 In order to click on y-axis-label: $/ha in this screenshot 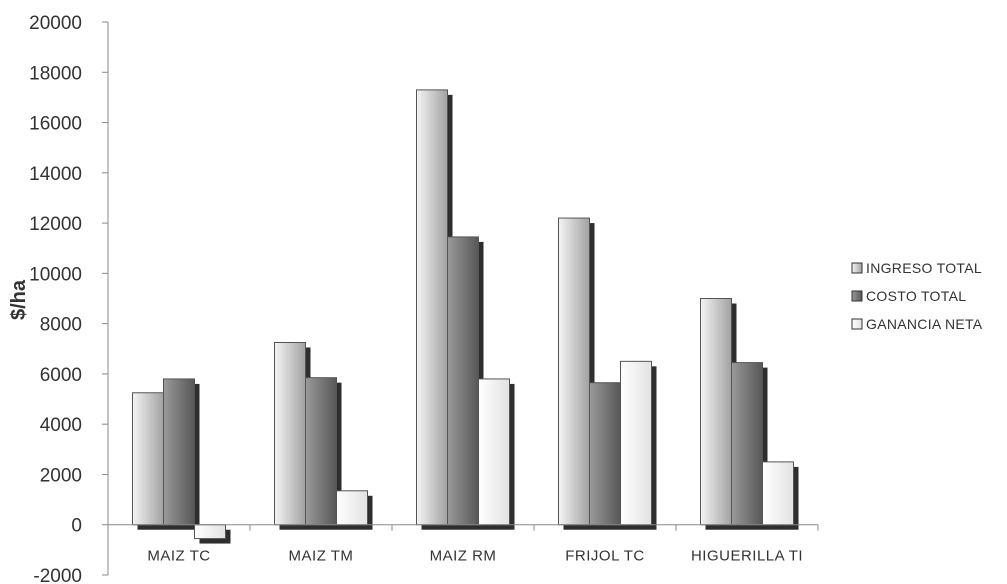, I will do `click(19, 299)`.